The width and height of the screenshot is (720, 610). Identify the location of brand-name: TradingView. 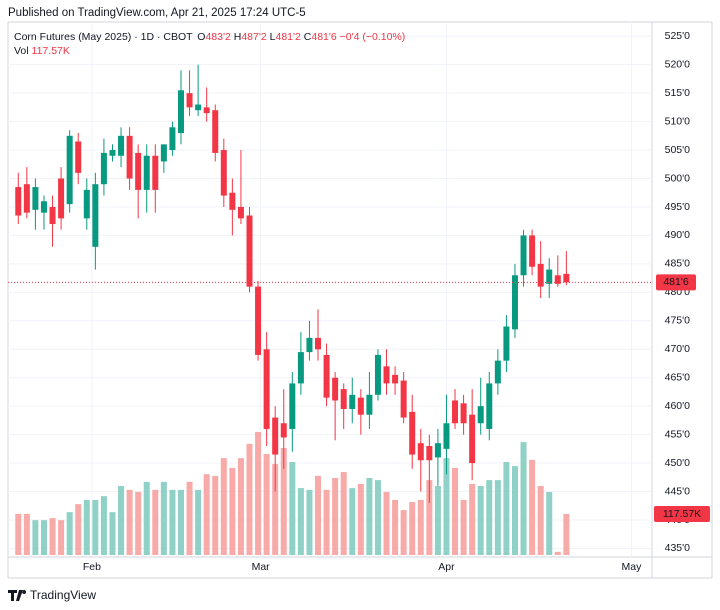
(63, 595).